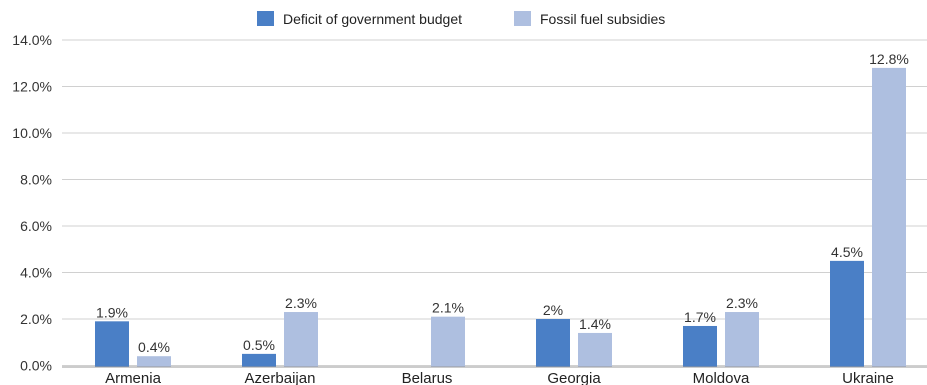 The width and height of the screenshot is (927, 385). I want to click on bar-subsidies-georgia, so click(595, 349).